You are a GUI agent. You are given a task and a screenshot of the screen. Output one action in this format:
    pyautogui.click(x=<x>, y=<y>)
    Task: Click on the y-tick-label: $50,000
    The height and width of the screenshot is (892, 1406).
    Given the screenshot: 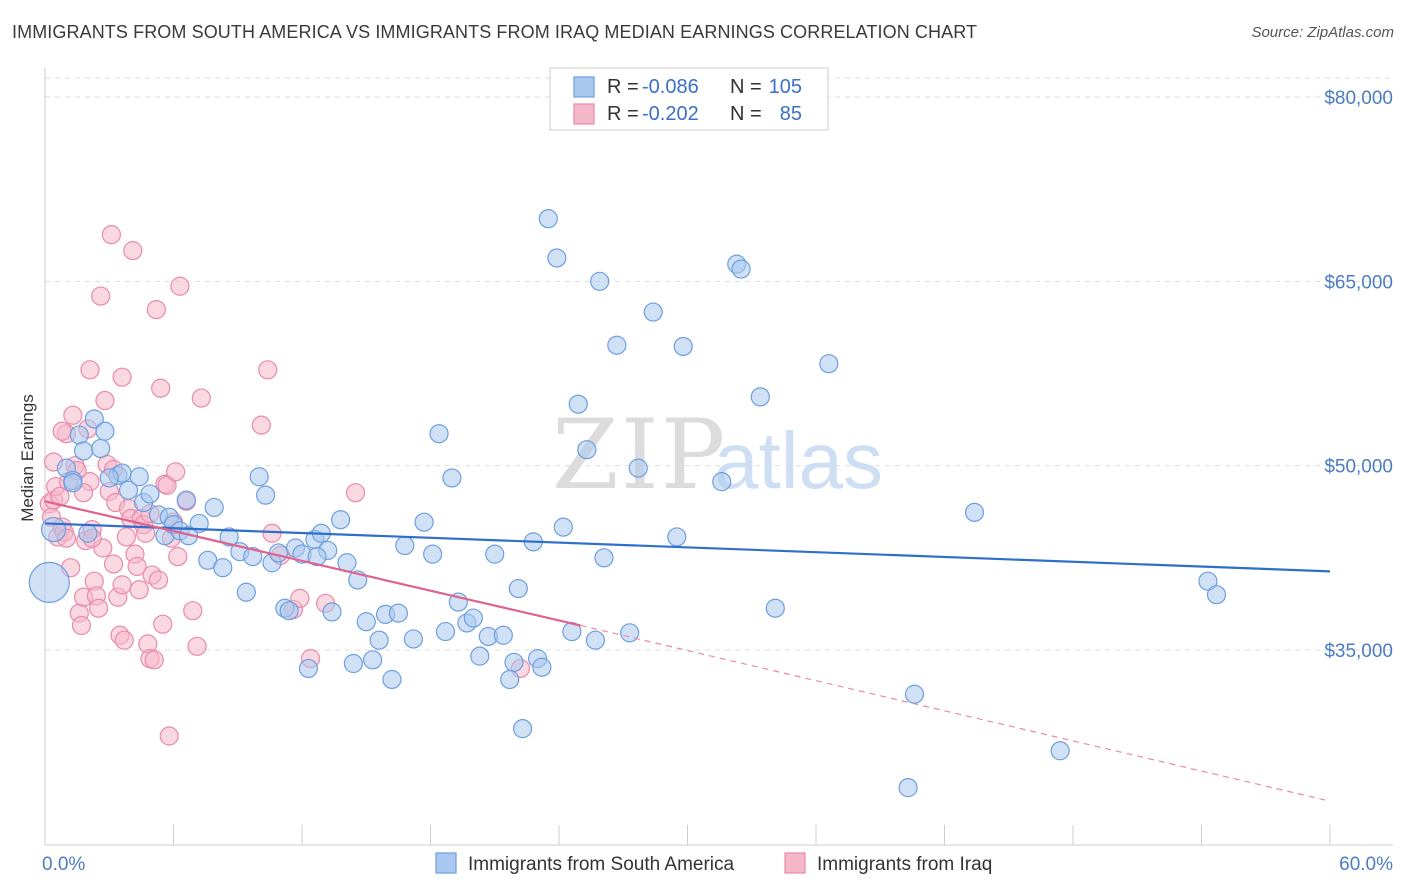 What is the action you would take?
    pyautogui.click(x=1358, y=467)
    